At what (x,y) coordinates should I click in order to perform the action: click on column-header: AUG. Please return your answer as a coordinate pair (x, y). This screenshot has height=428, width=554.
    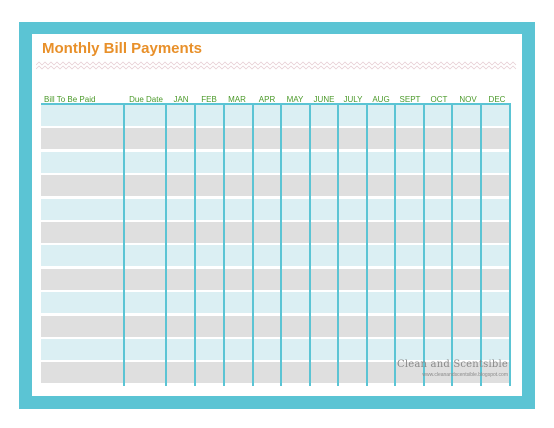
    Looking at the image, I should click on (381, 99).